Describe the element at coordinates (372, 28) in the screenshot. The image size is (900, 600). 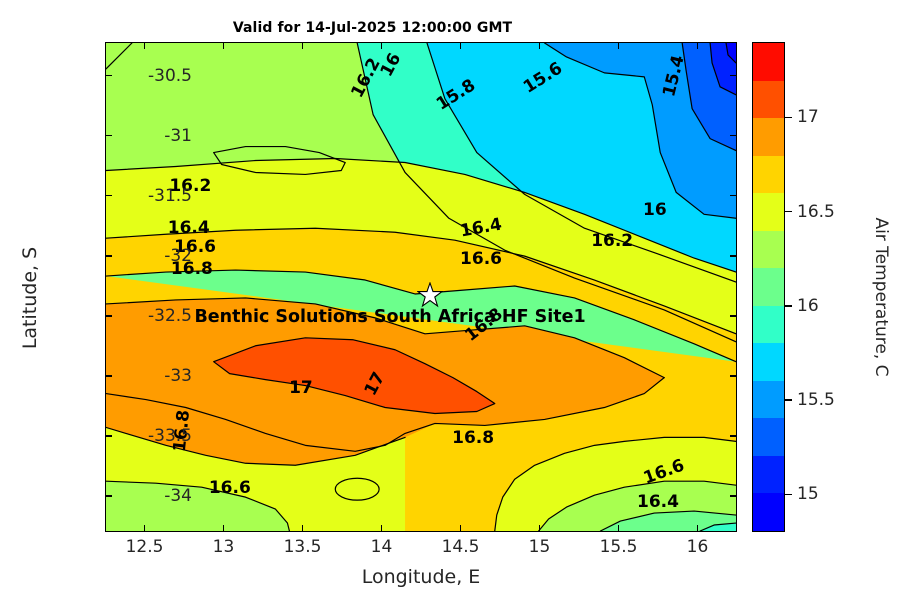
I see `figure-title: Valid for 14-Jul-2025 12:00:00 GMT` at that location.